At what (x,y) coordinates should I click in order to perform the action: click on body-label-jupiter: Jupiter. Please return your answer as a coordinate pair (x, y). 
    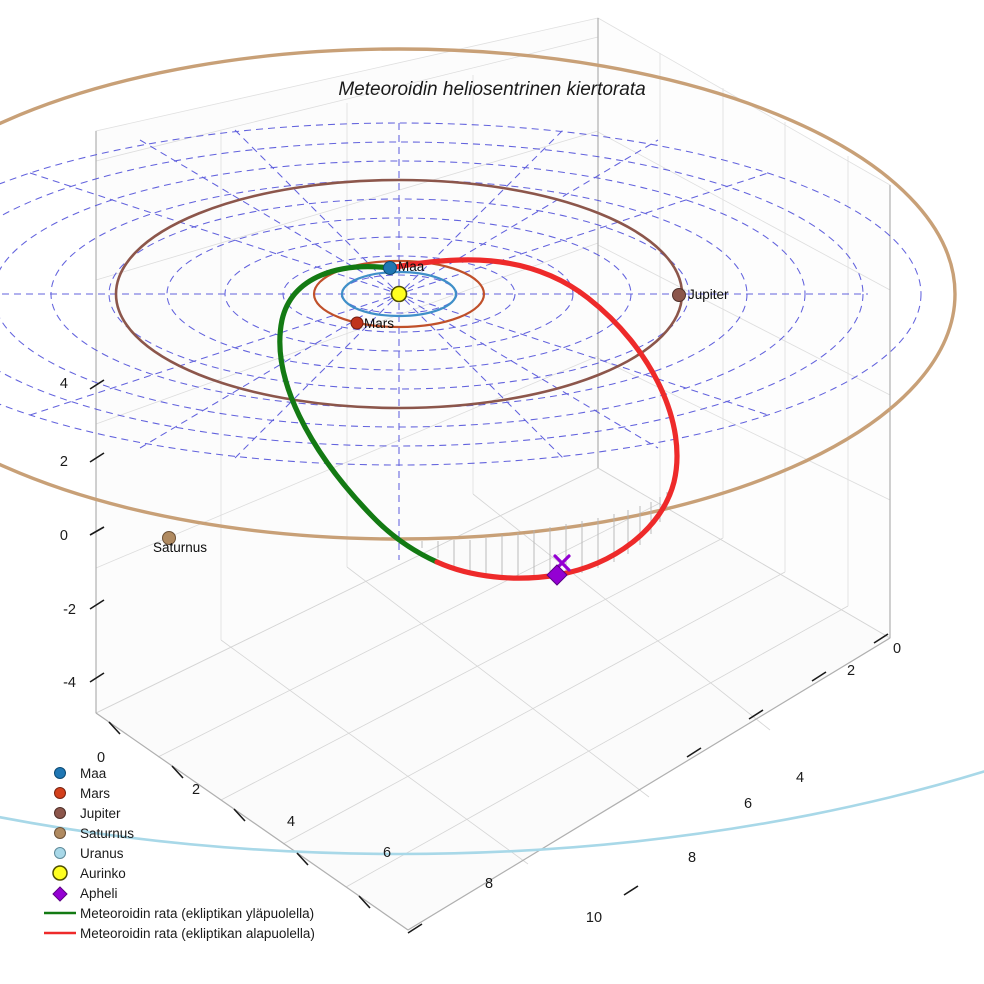
    Looking at the image, I should click on (708, 294).